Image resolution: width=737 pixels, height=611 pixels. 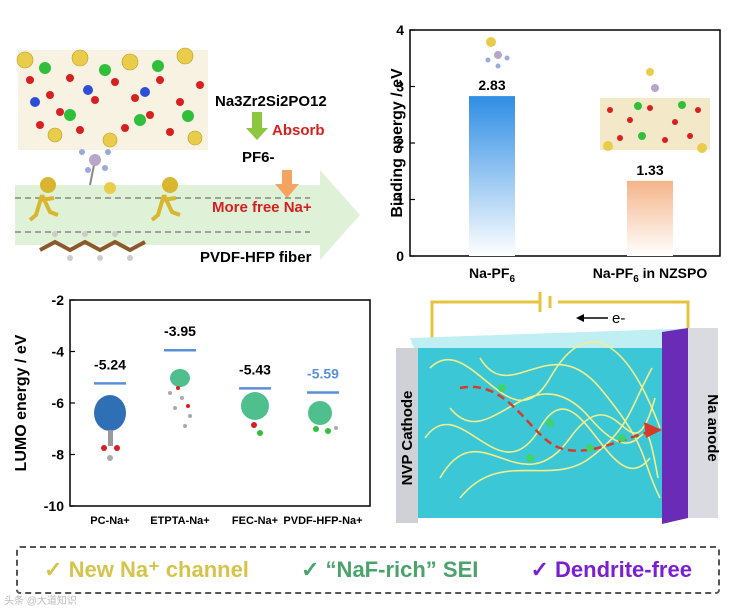 What do you see at coordinates (618, 318) in the screenshot?
I see `electron-label: e-` at bounding box center [618, 318].